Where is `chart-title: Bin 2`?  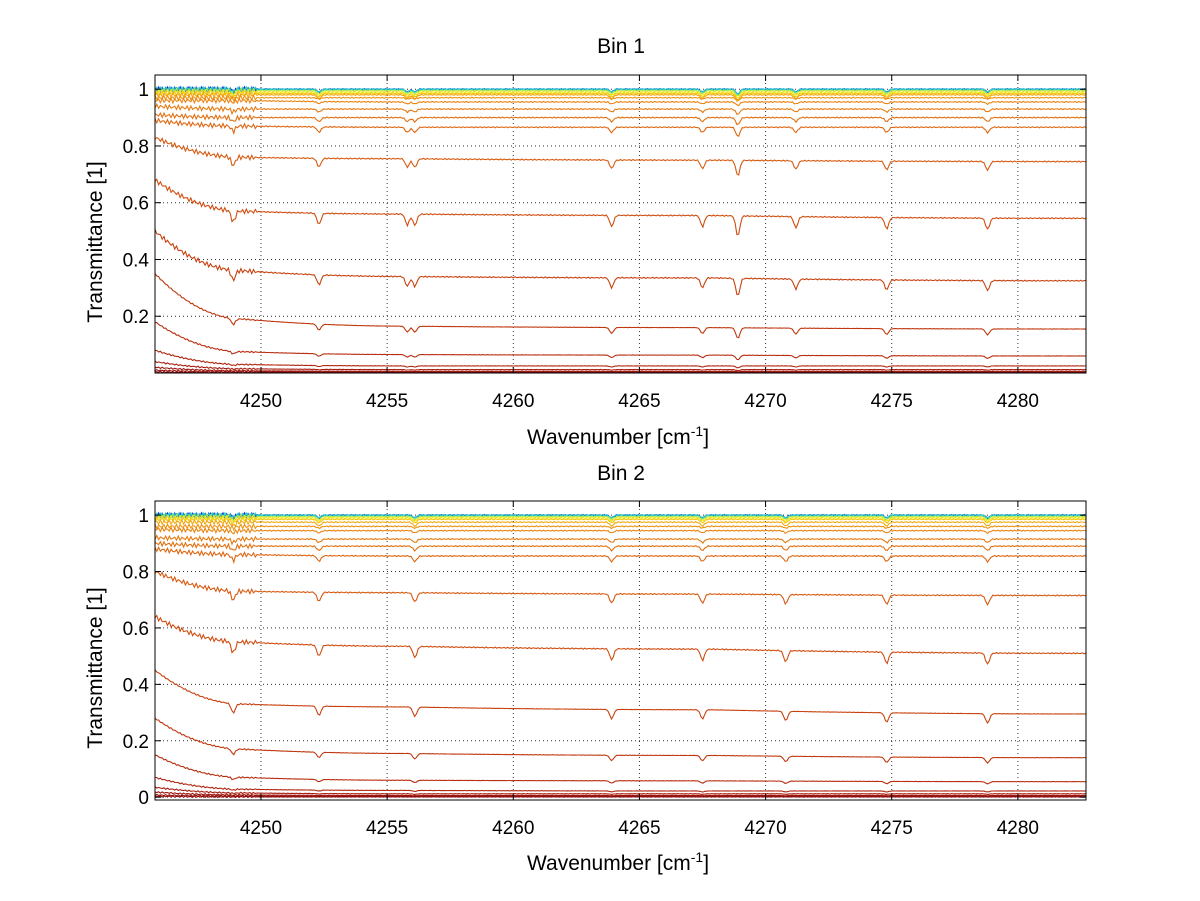
chart-title: Bin 2 is located at coordinates (621, 473).